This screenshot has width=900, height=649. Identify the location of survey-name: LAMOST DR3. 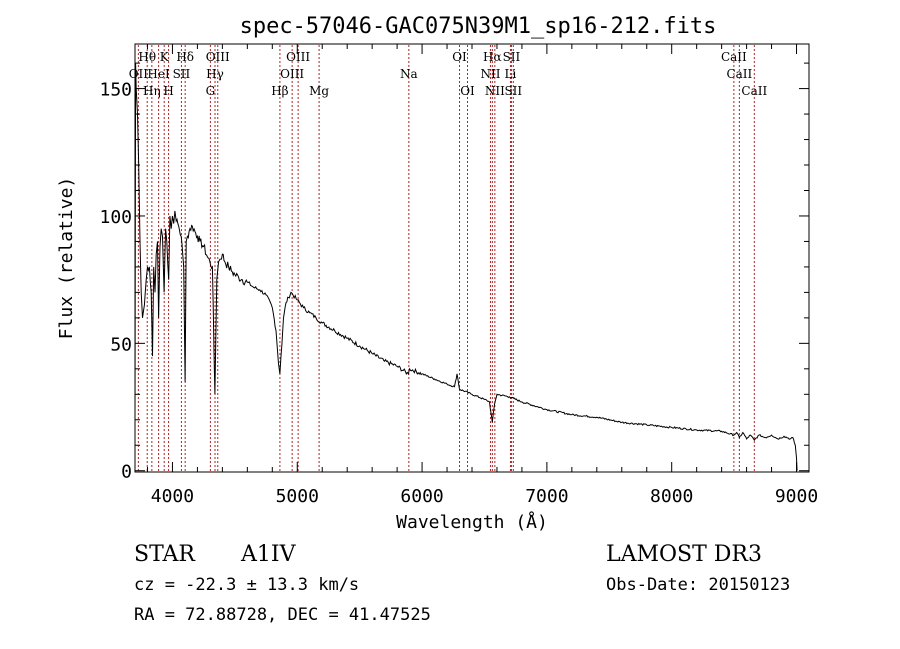
(684, 554).